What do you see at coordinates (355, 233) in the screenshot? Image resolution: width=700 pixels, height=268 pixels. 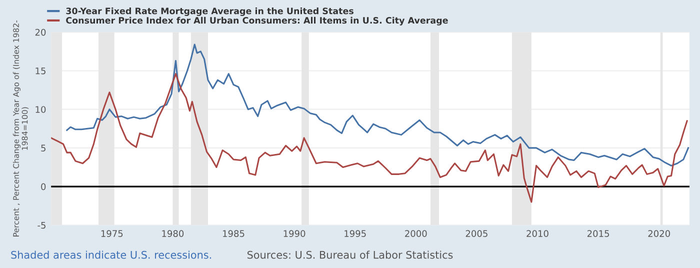 I see `x-tick-label: 1995` at bounding box center [355, 233].